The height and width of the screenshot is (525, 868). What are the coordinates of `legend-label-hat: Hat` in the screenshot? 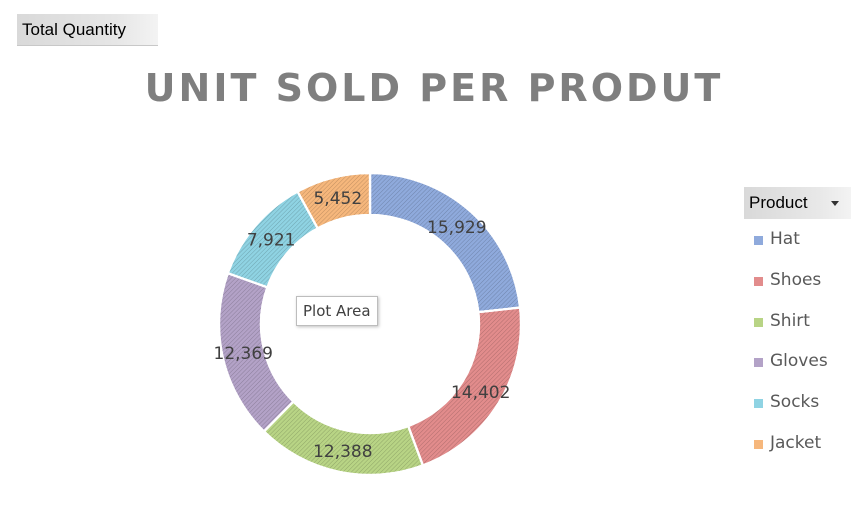 It's located at (785, 239).